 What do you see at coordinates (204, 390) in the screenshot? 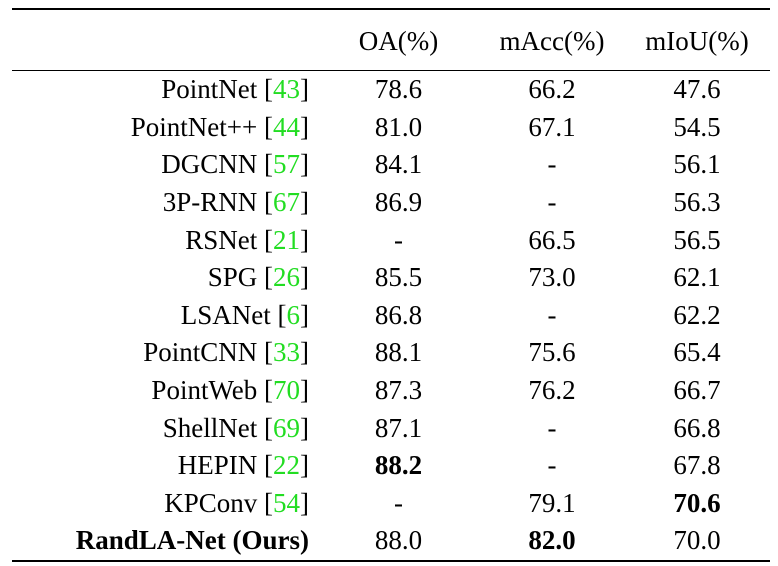
I see `method-name: PointWeb` at bounding box center [204, 390].